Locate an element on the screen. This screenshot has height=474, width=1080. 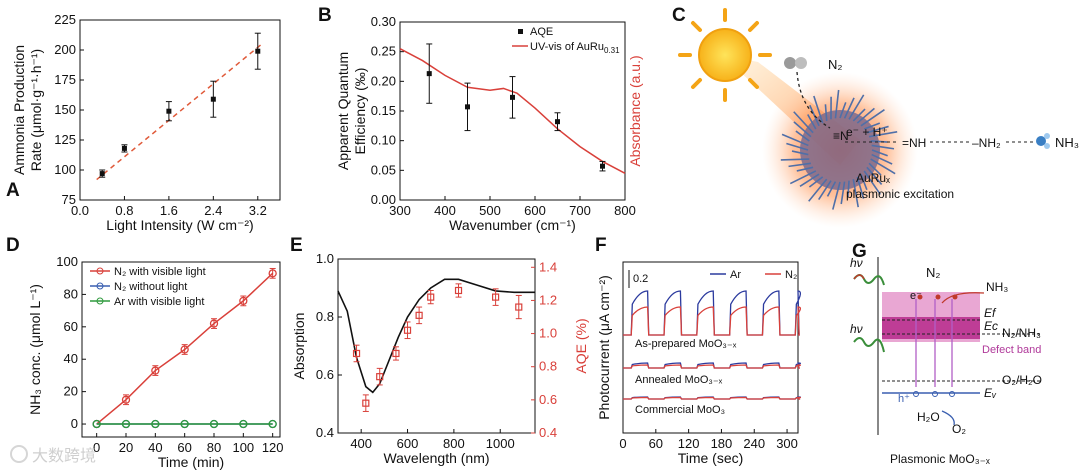
defect-band-label: Defect band is located at coordinates (1011, 350).